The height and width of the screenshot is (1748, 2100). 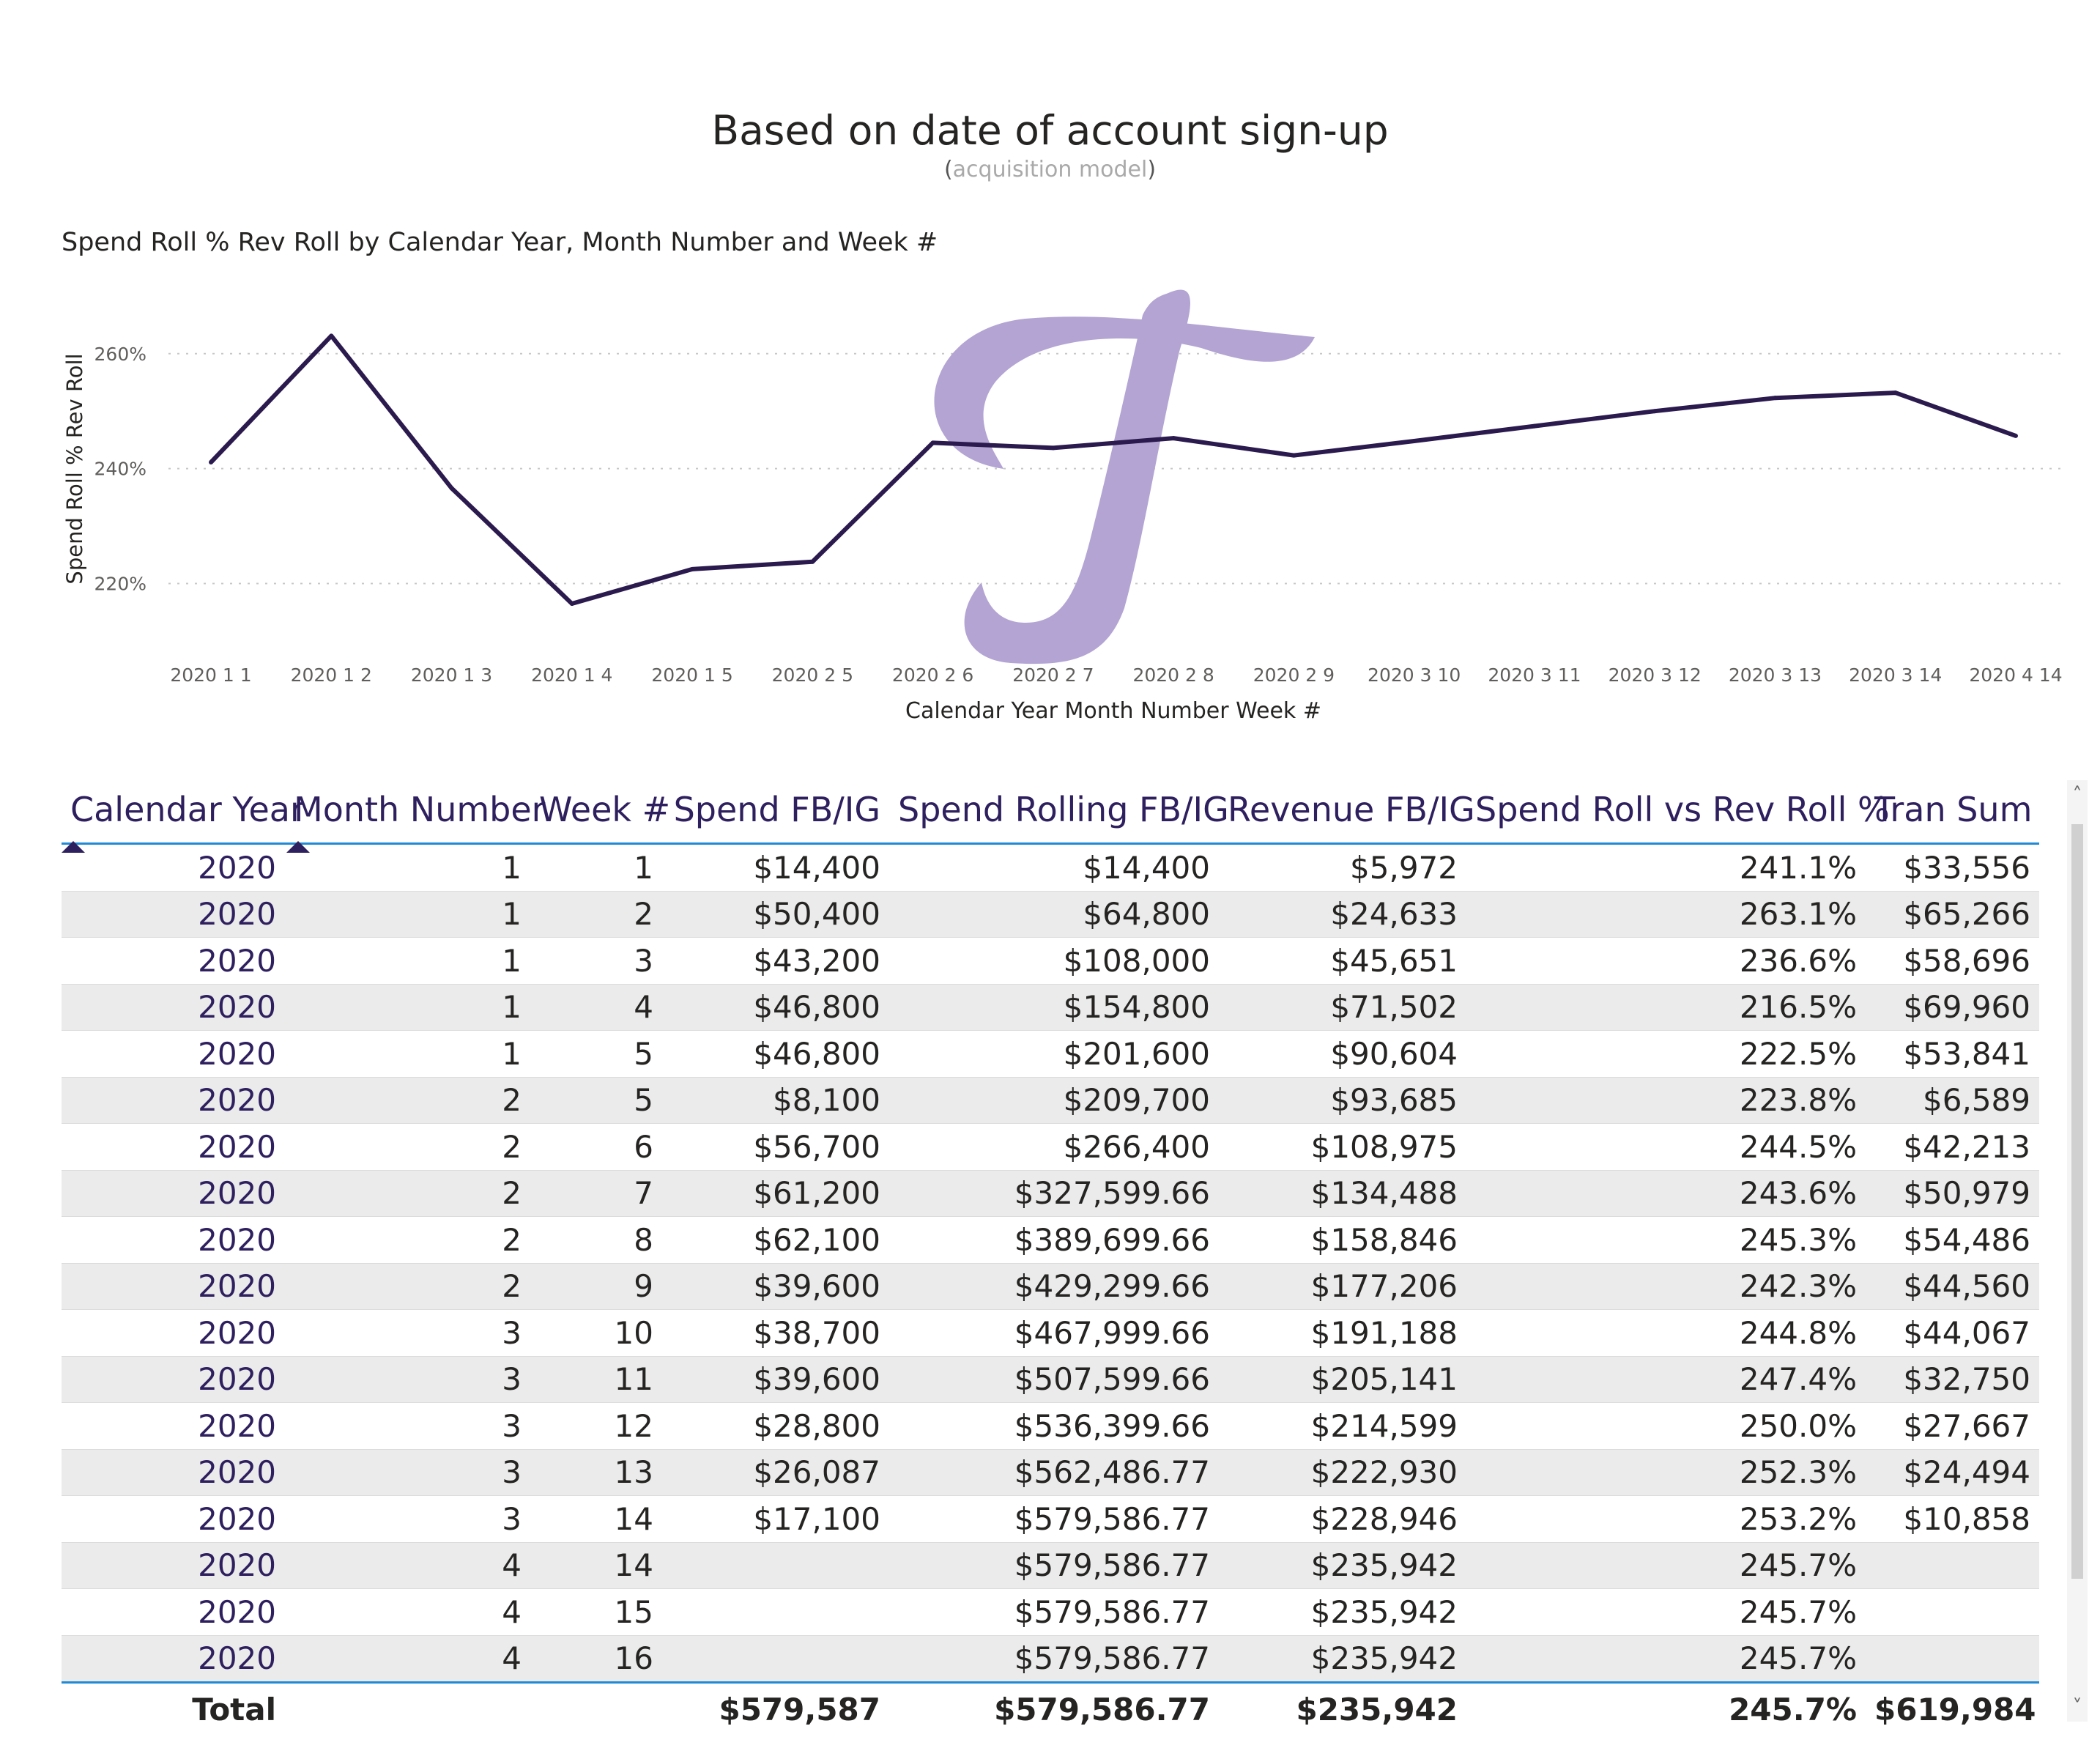 What do you see at coordinates (1050, 1612) in the screenshot?
I see `table-row: 2020 4 15 $579,586.77 $235,942 245.7%` at bounding box center [1050, 1612].